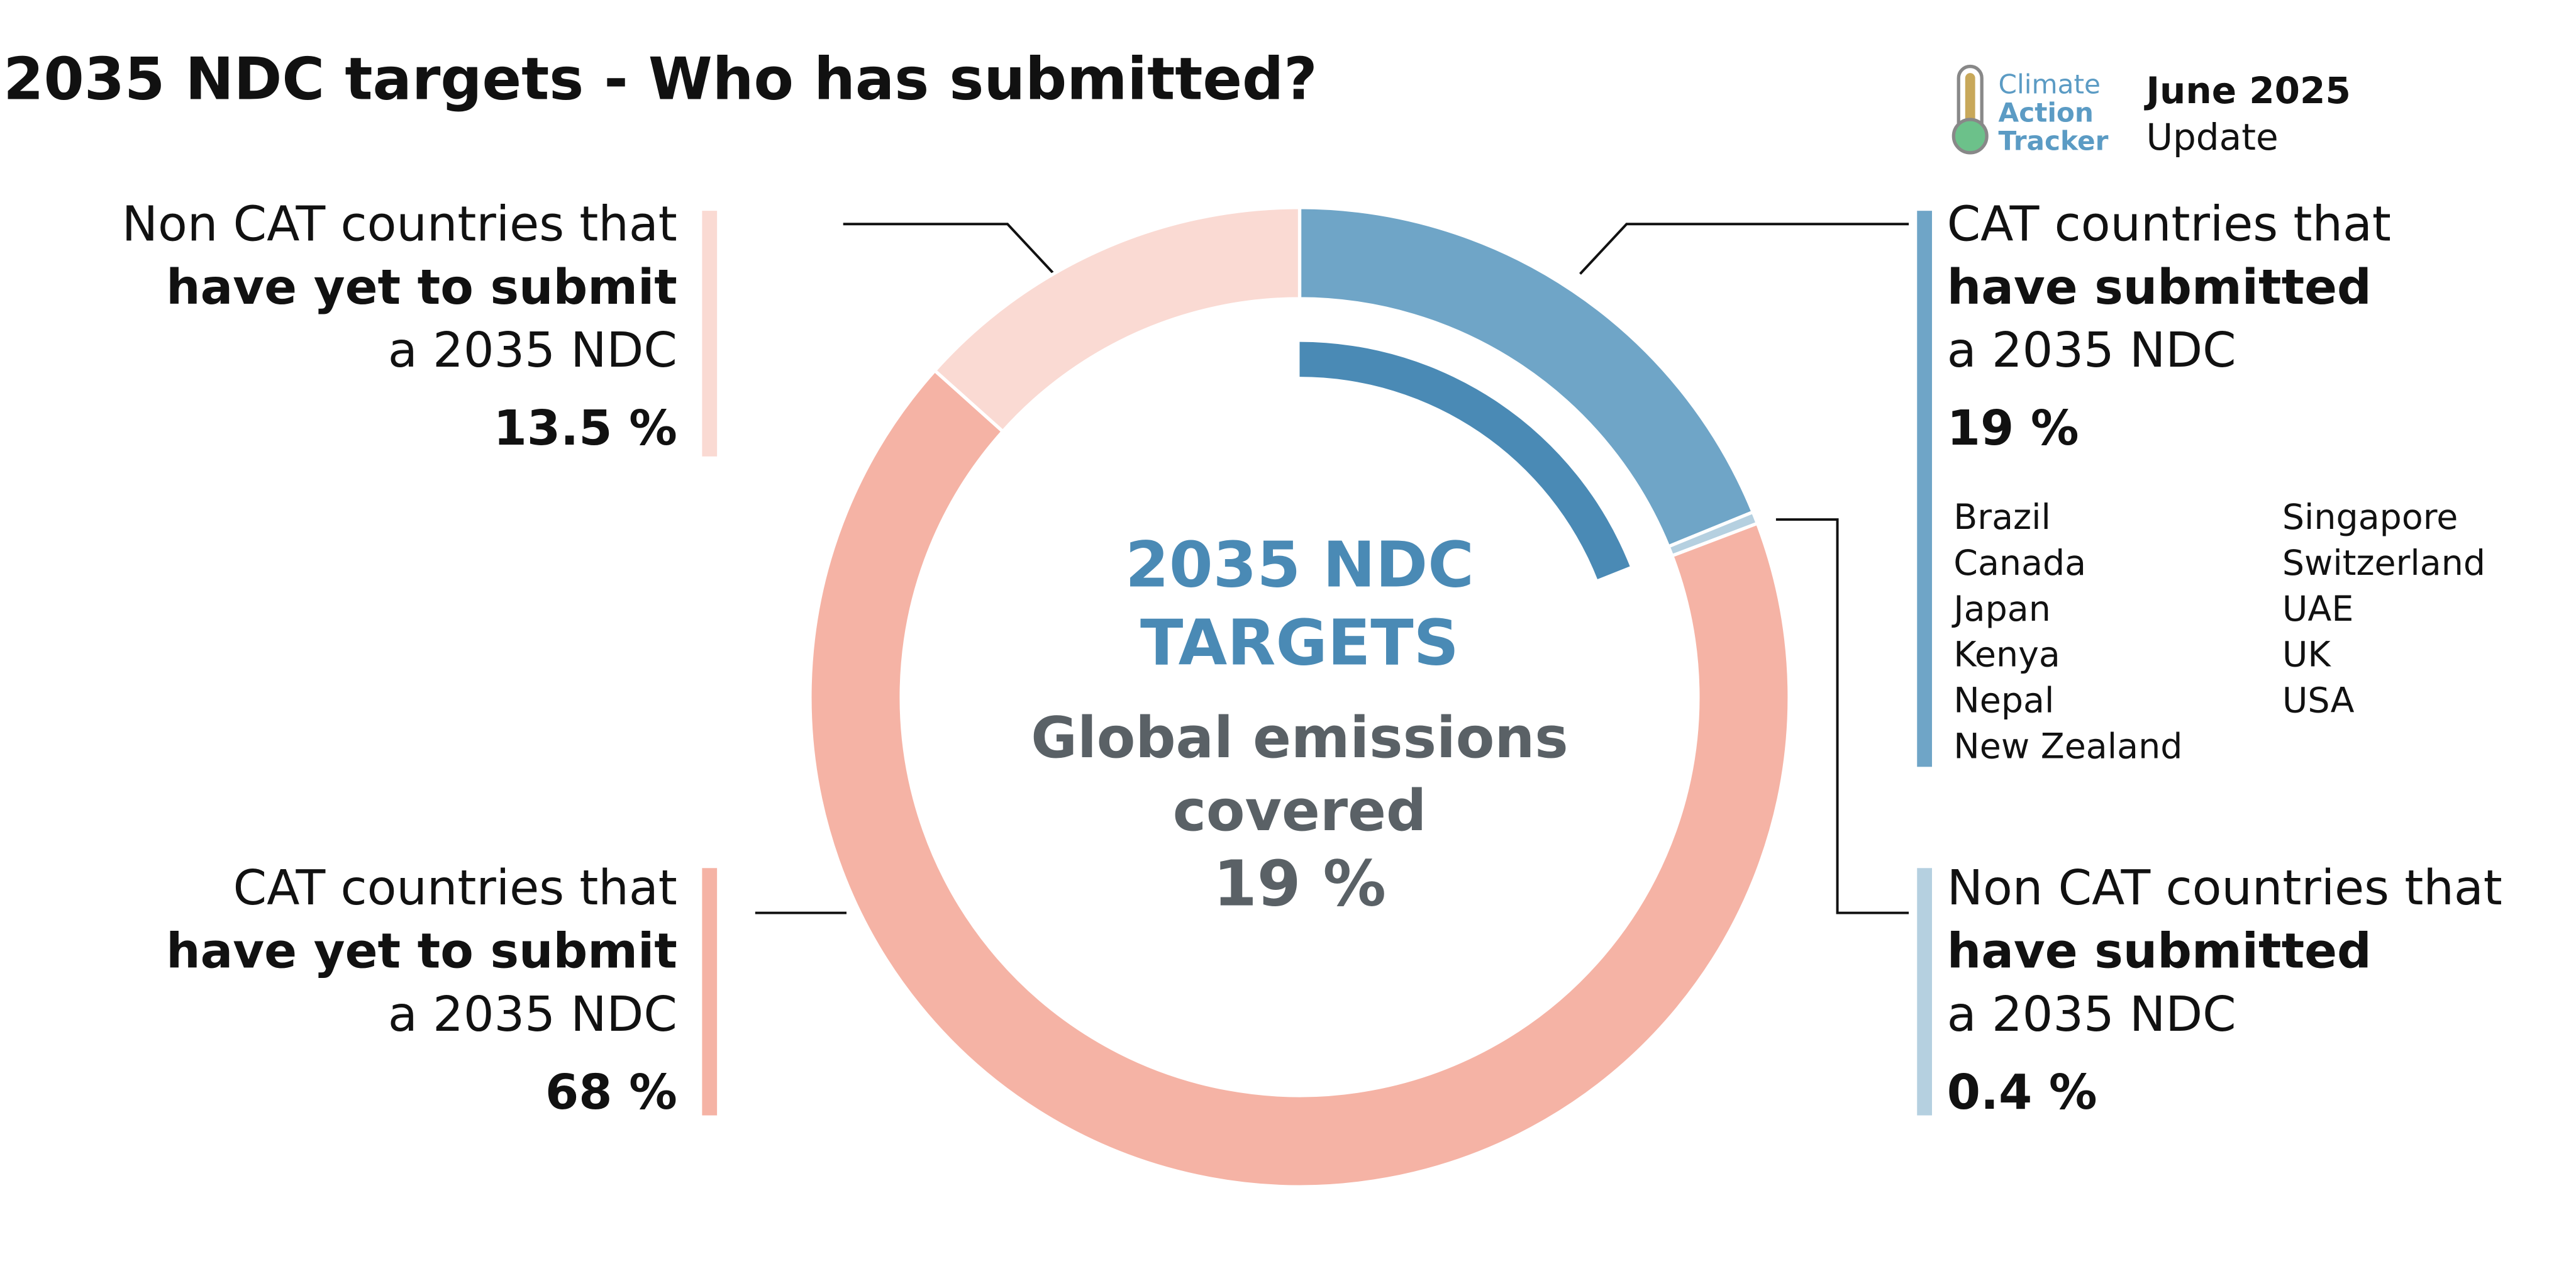 This screenshot has width=2576, height=1288. I want to click on country: UK, so click(2307, 655).